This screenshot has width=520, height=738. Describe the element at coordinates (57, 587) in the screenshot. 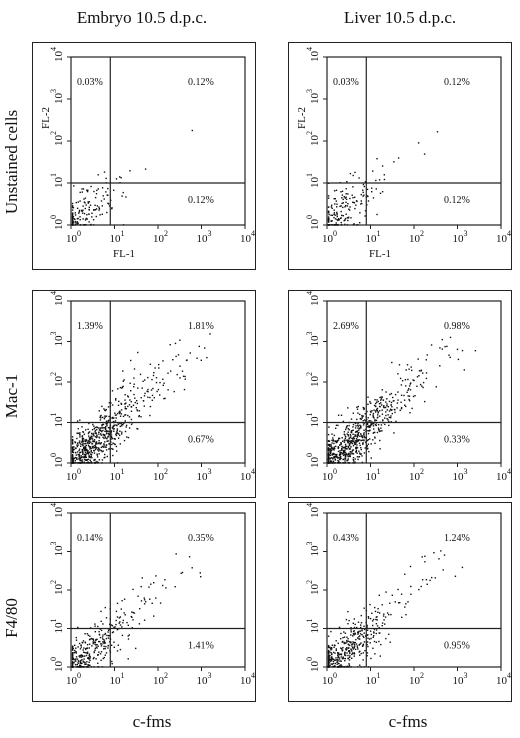

I see `y-tick-label: 10²` at that location.